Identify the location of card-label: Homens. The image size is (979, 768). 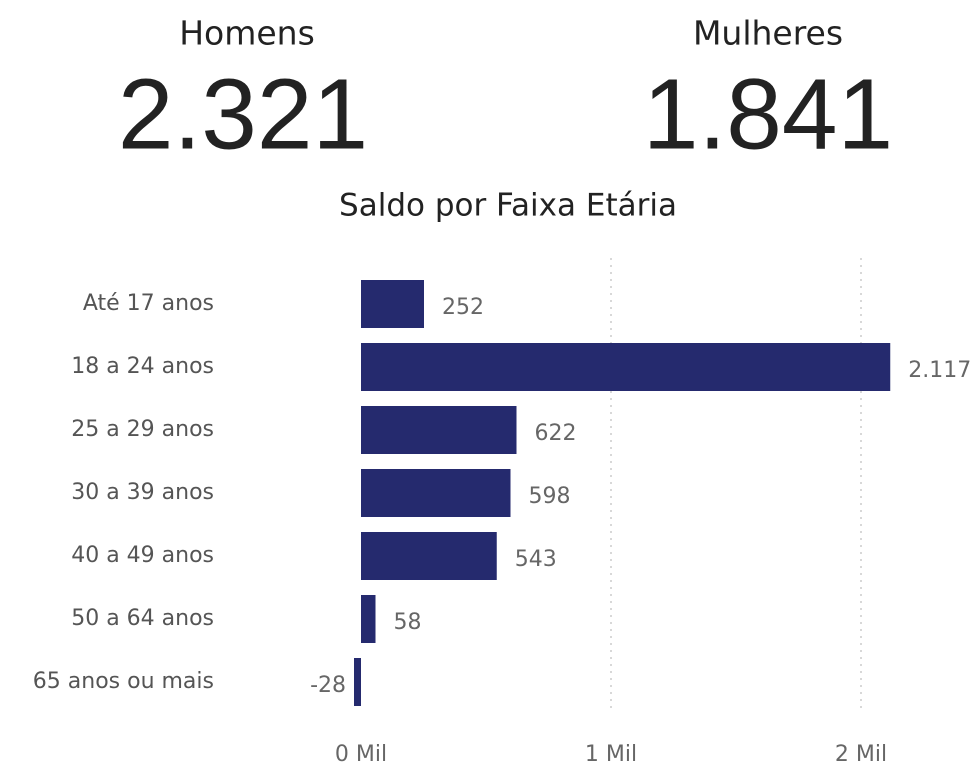
(247, 33).